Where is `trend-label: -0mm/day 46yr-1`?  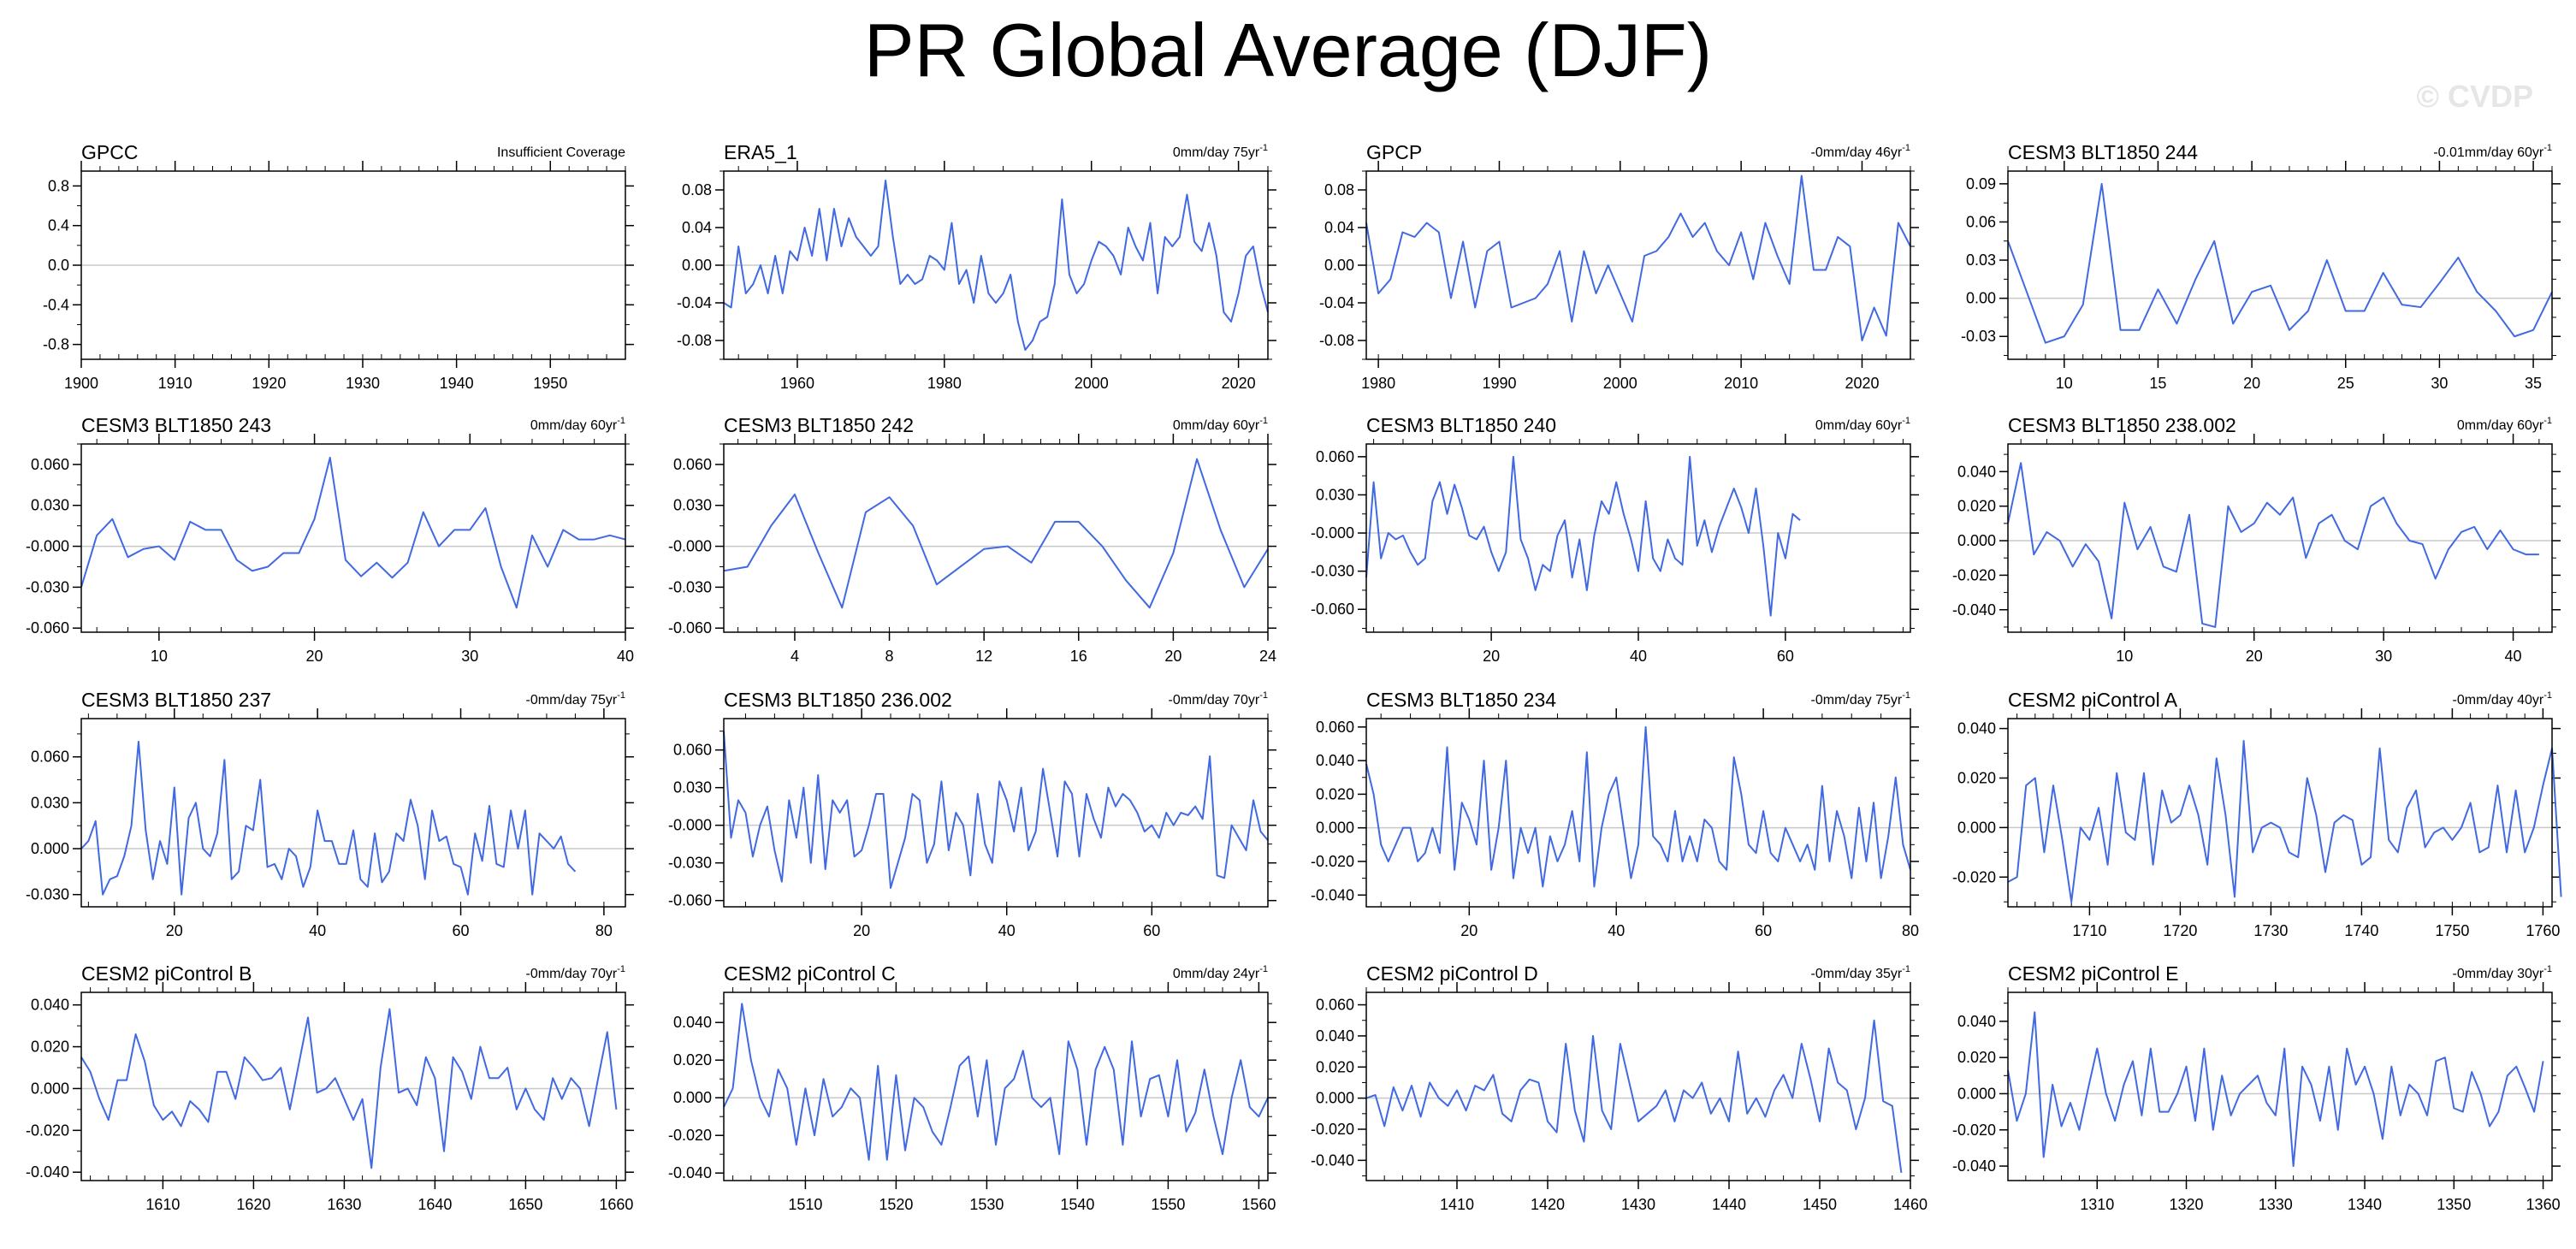 trend-label: -0mm/day 46yr-1 is located at coordinates (1860, 151).